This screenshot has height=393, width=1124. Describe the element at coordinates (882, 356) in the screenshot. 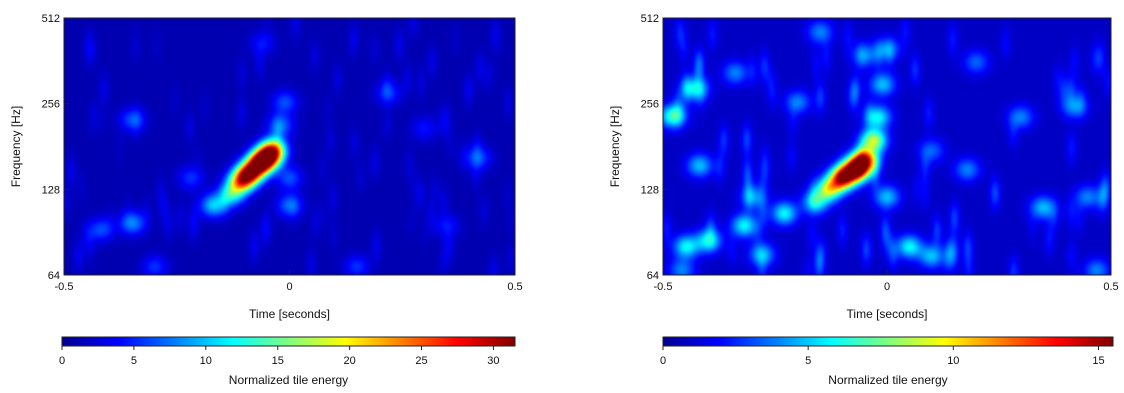

I see `colorbar-ticks: 0 5 10 15` at that location.